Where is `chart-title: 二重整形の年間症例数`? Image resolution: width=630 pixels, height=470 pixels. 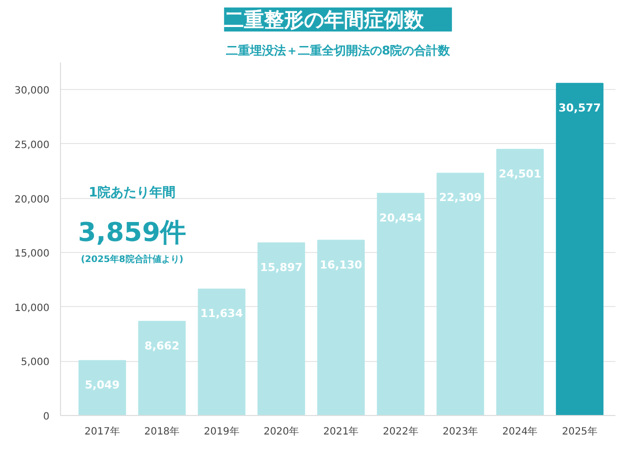
chart-title: 二重整形の年間症例数 is located at coordinates (325, 20).